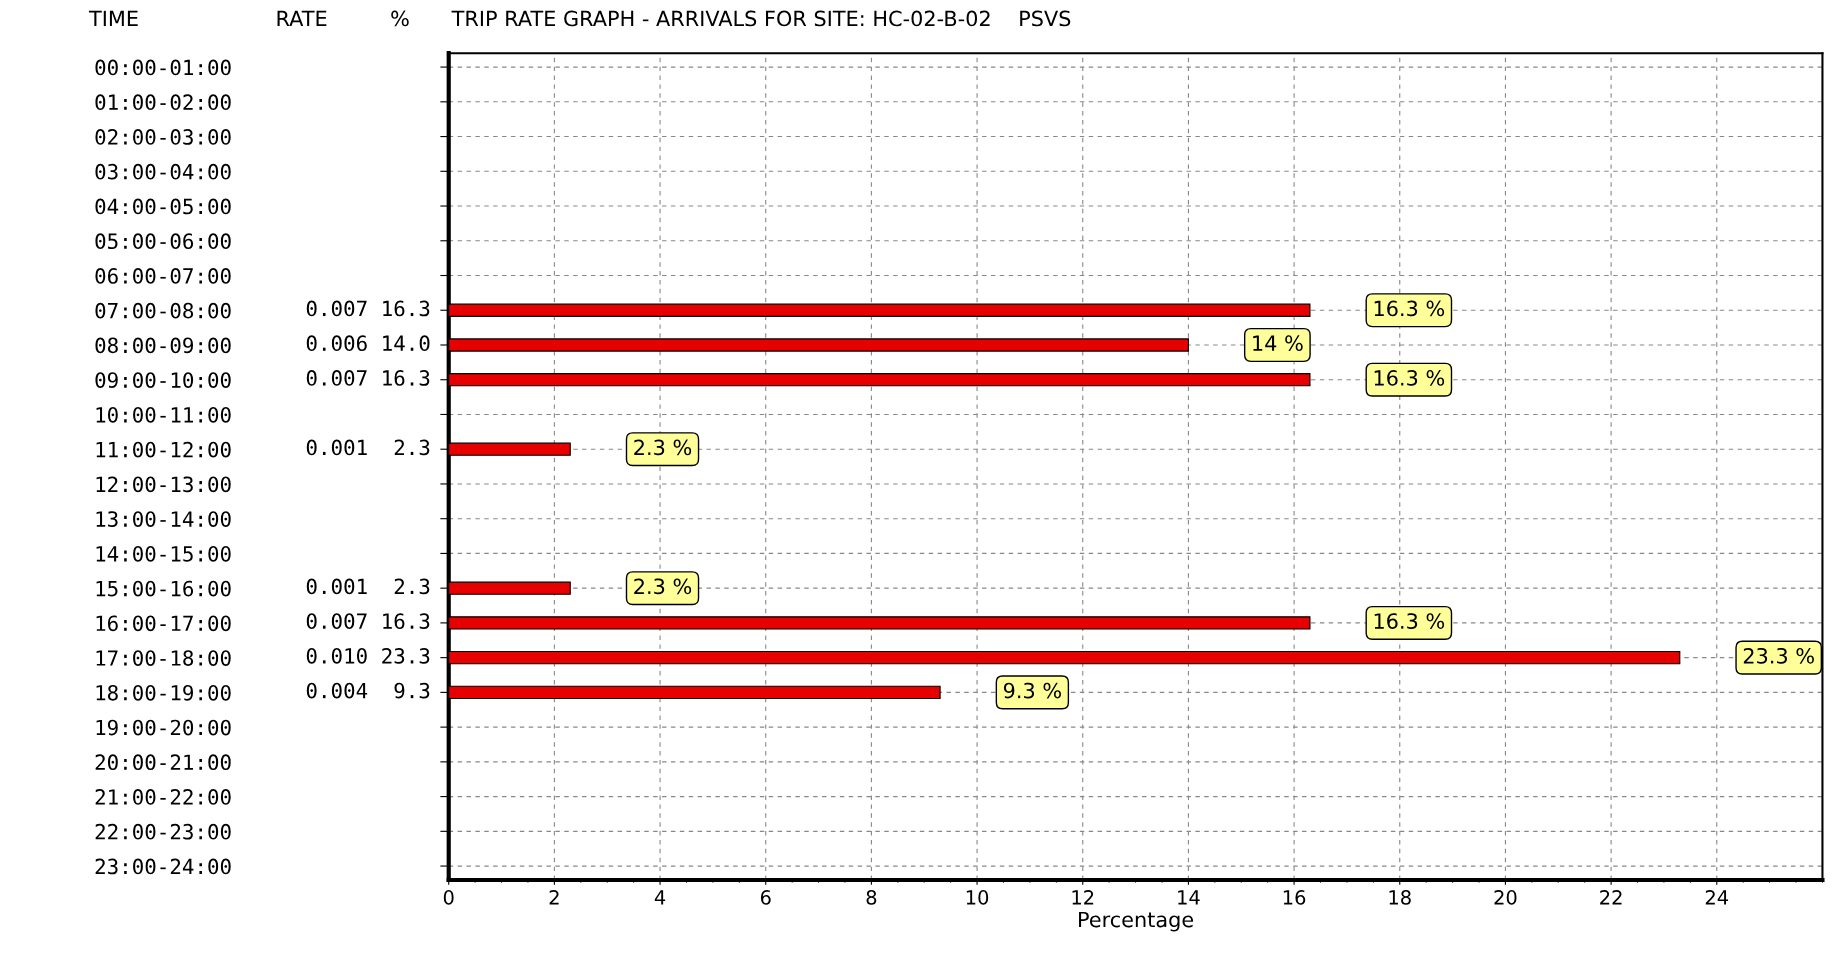 The height and width of the screenshot is (967, 1839). I want to click on x-tick-label: 20, so click(1505, 897).